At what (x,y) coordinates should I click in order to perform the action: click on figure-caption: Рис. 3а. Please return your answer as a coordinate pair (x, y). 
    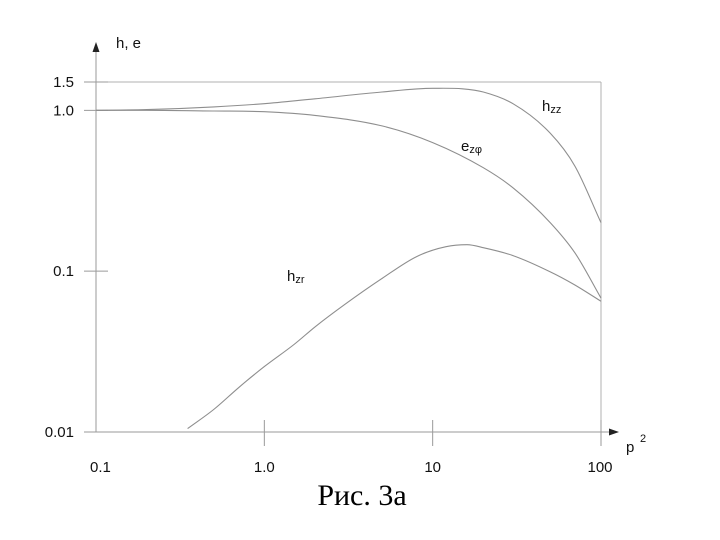
    Looking at the image, I should click on (361, 495).